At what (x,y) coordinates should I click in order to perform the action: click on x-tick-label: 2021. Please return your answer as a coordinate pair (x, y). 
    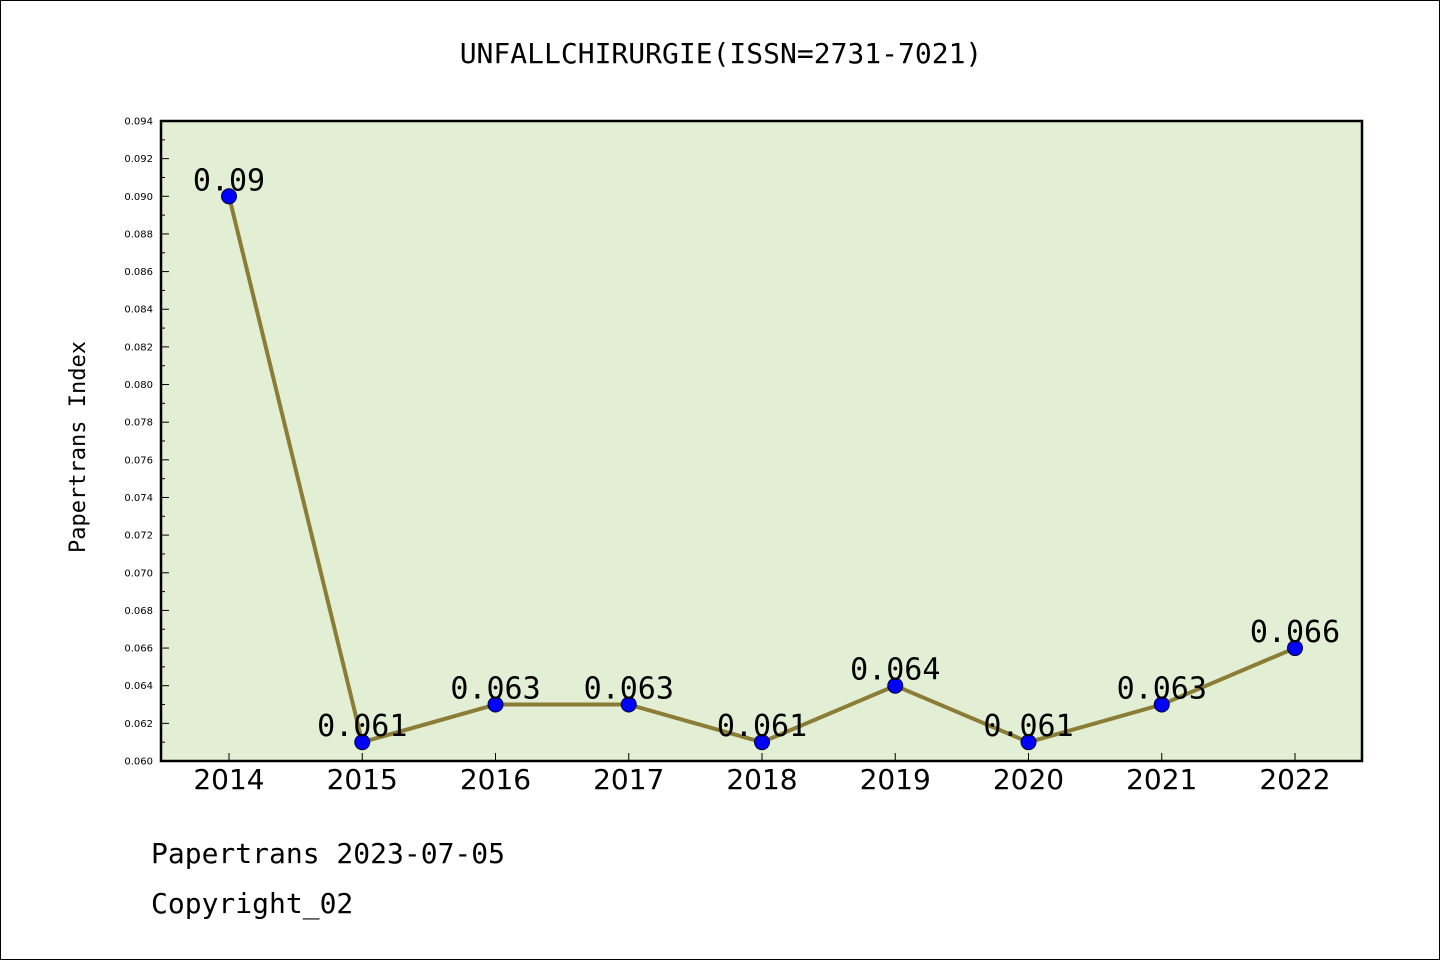
    Looking at the image, I should click on (1161, 779).